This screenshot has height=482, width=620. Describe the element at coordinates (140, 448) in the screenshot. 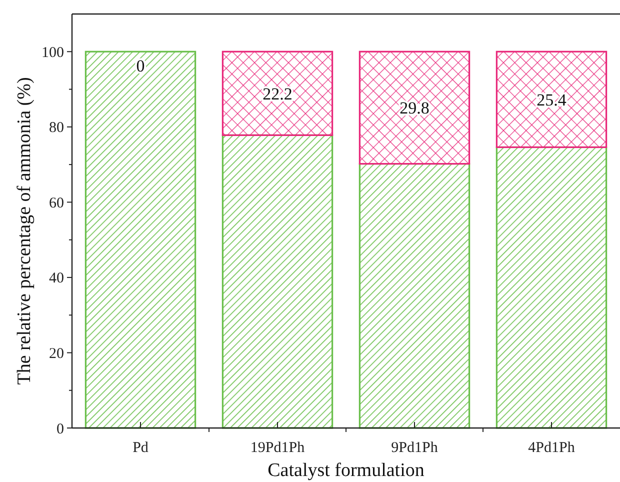

I see `x-tick-label: Pd` at that location.